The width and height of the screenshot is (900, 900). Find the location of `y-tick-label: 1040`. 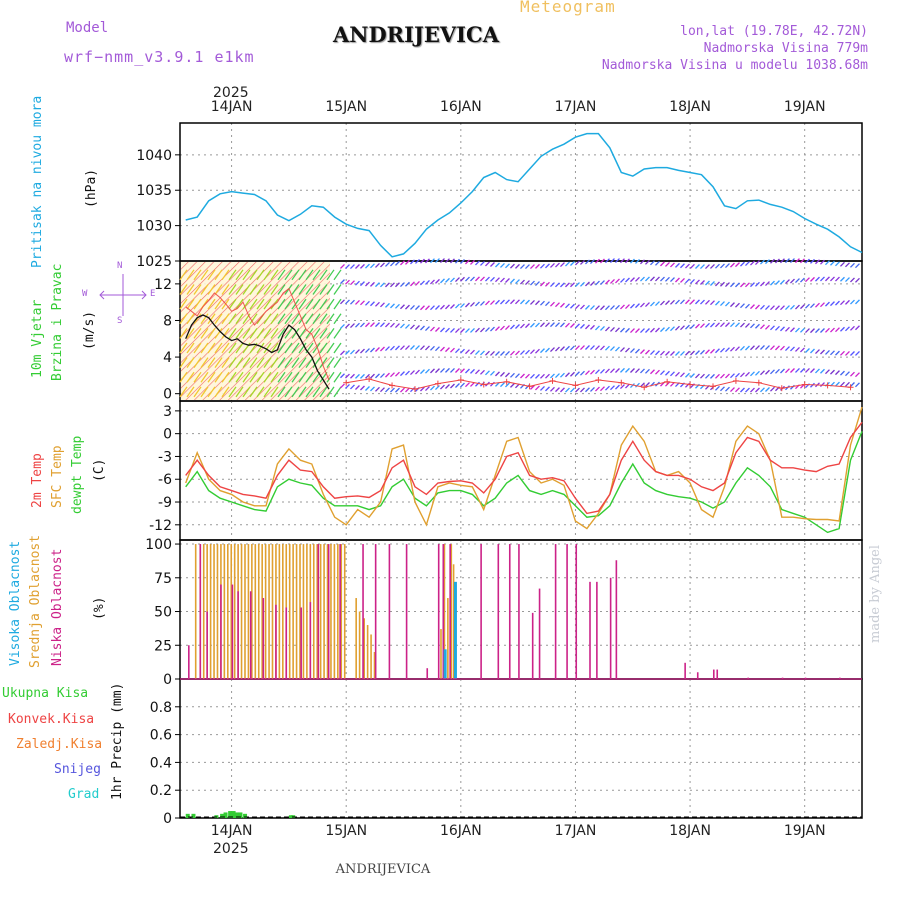

y-tick-label: 1040 is located at coordinates (154, 156).